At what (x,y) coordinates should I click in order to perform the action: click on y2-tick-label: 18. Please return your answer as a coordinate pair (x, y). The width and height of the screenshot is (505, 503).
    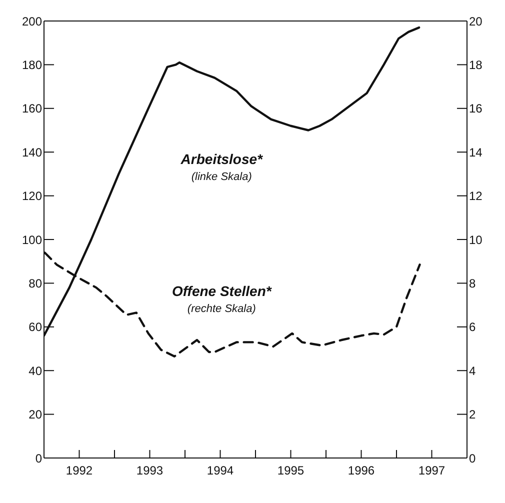
    Looking at the image, I should click on (476, 65).